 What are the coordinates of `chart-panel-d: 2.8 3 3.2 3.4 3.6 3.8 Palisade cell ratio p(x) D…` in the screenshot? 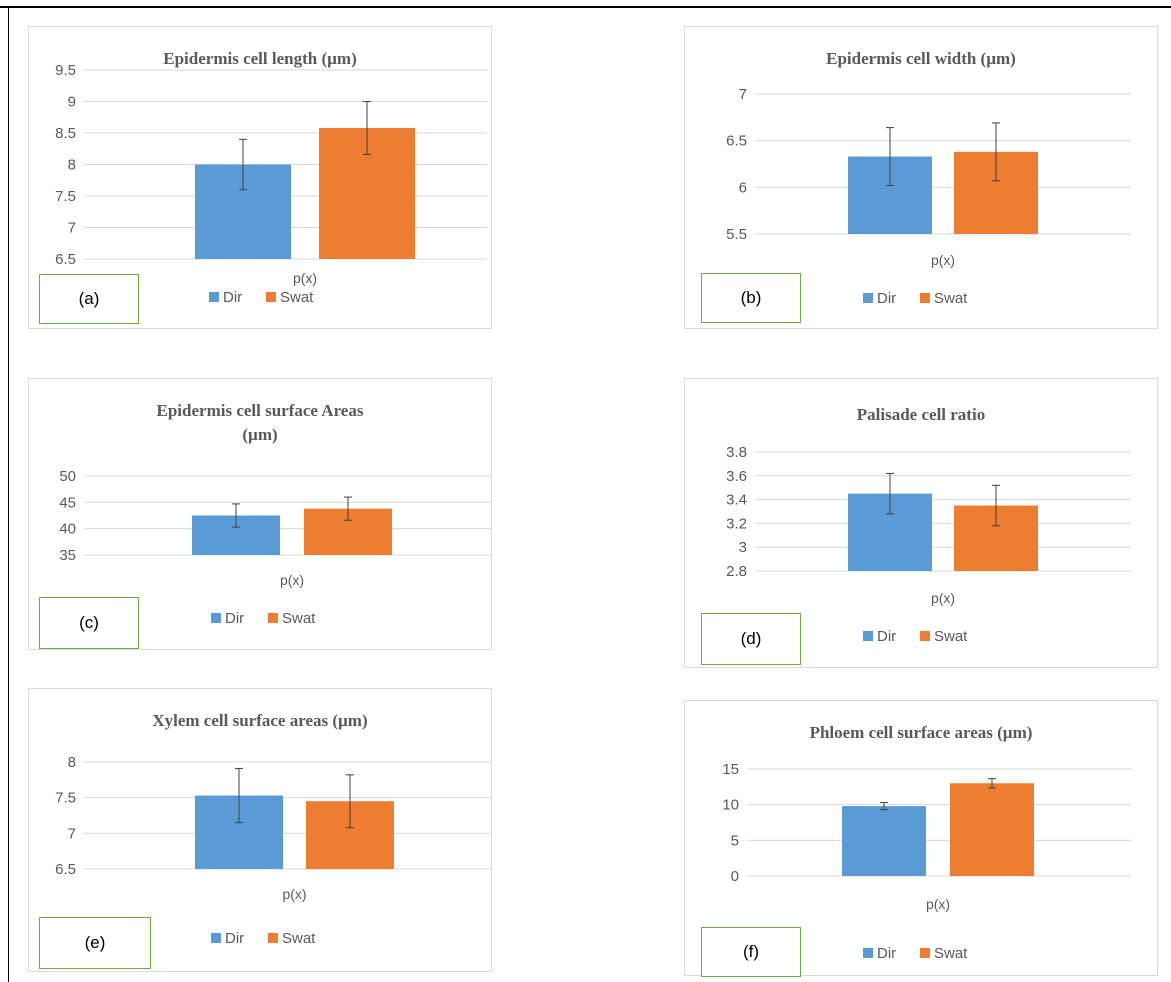 It's located at (921, 523).